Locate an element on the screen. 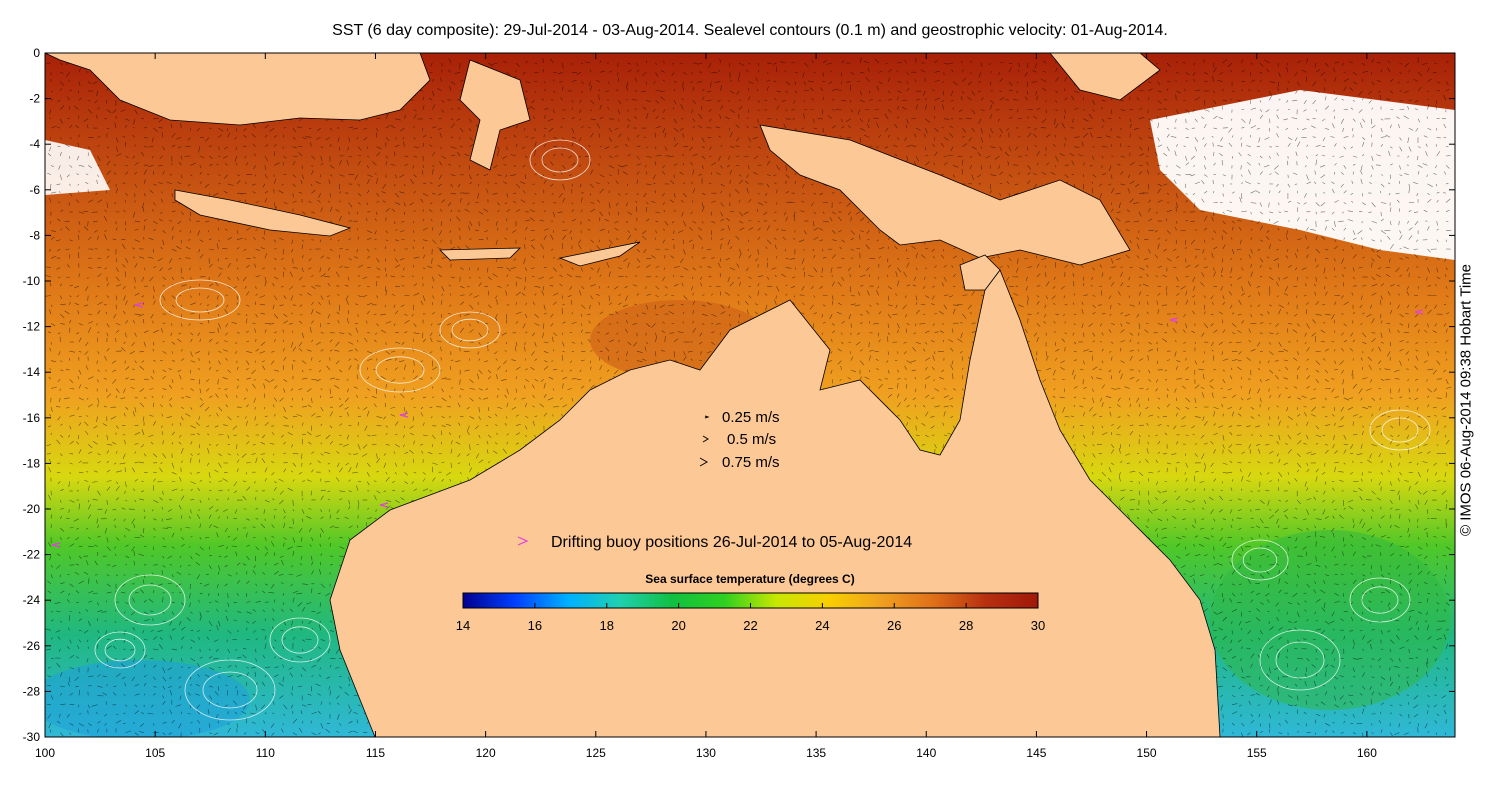 The width and height of the screenshot is (1500, 790). colorbar-tick-label: 16 is located at coordinates (535, 625).